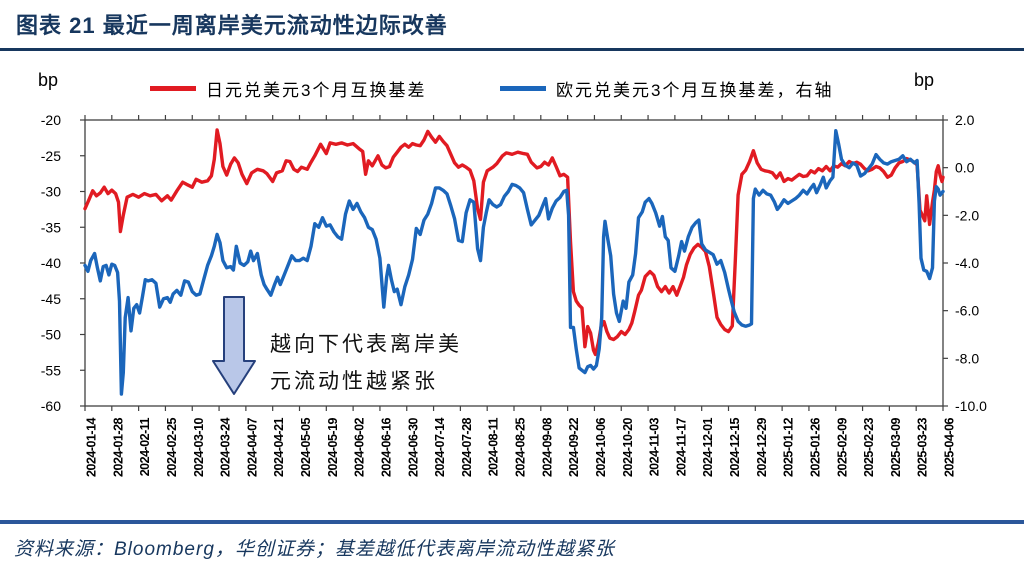 This screenshot has width=1024, height=570. What do you see at coordinates (547, 446) in the screenshot?
I see `x-tick-label: 2024-09-08` at bounding box center [547, 446].